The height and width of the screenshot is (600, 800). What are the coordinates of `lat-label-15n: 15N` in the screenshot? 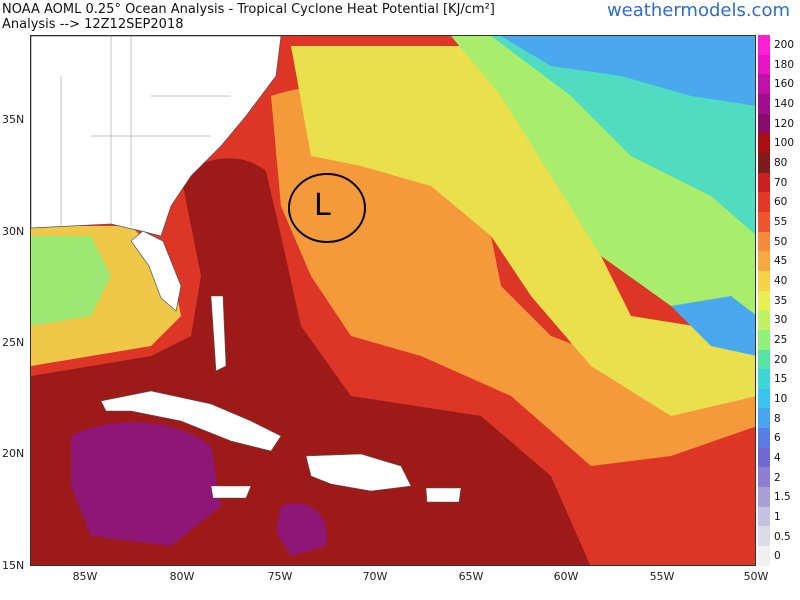 It's located at (13, 565).